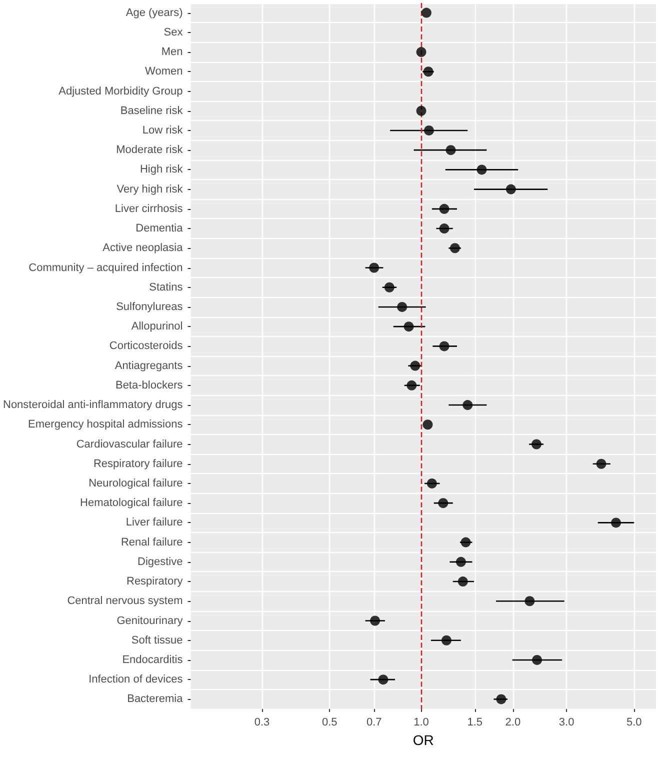  Describe the element at coordinates (157, 326) in the screenshot. I see `y-tick-label: Allopurinol` at that location.